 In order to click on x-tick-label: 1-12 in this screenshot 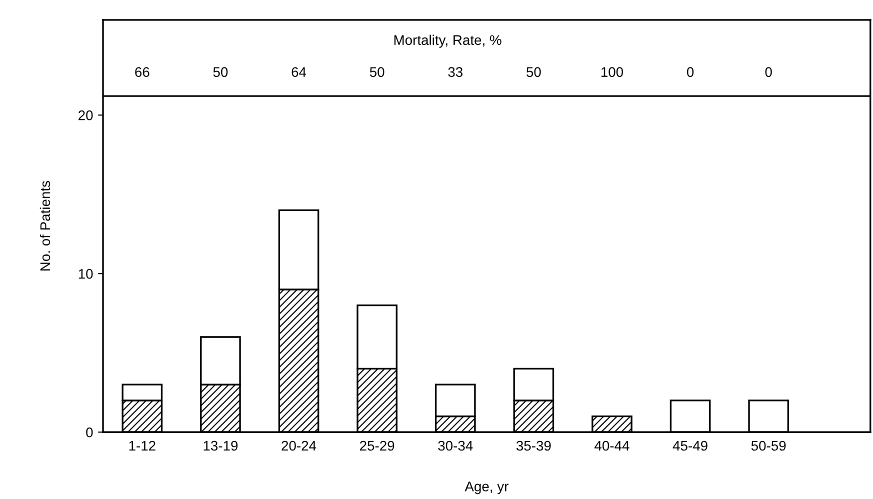, I will do `click(142, 445)`.